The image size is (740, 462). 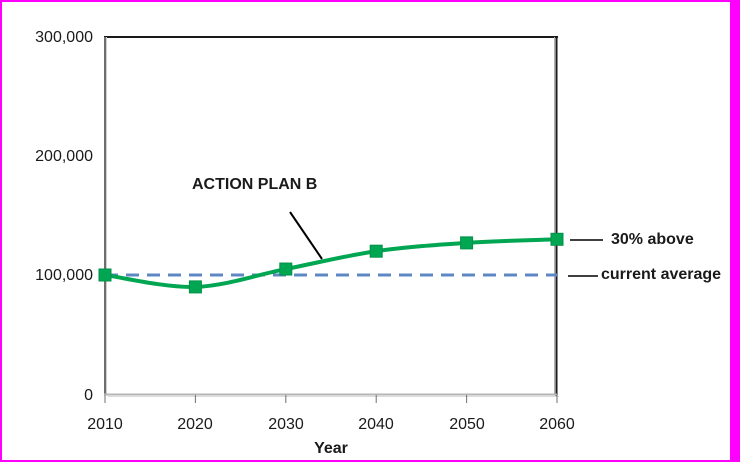 I want to click on xtick-2020: 2020, so click(x=195, y=424).